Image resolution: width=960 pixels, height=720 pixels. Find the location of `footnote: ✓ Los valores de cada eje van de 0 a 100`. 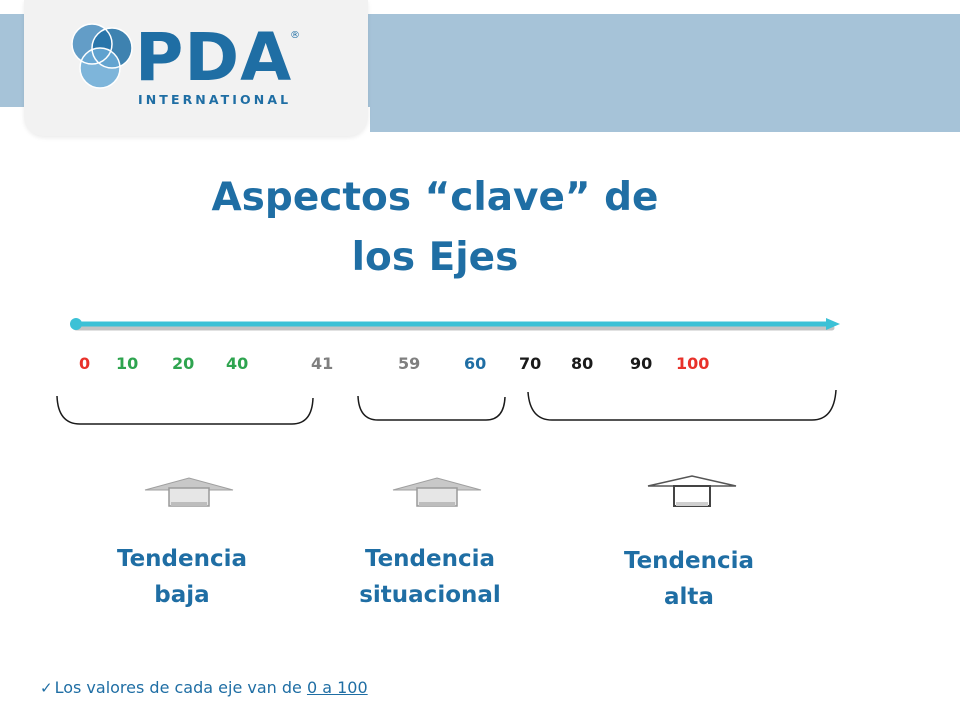

footnote: ✓ Los valores de cada eje van de 0 a 100 is located at coordinates (204, 688).